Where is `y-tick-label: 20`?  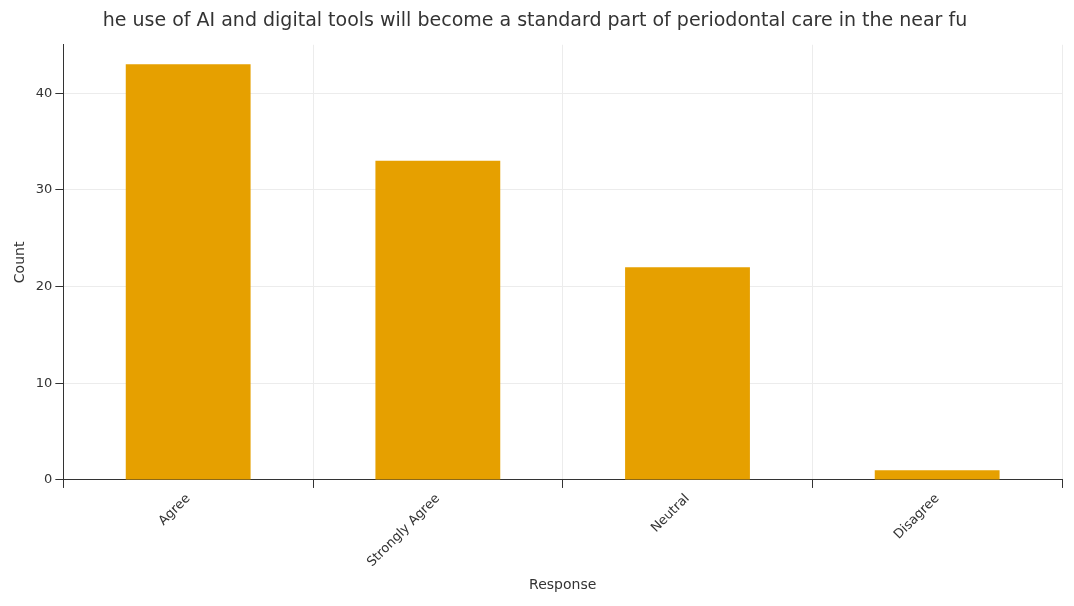 y-tick-label: 20 is located at coordinates (44, 285).